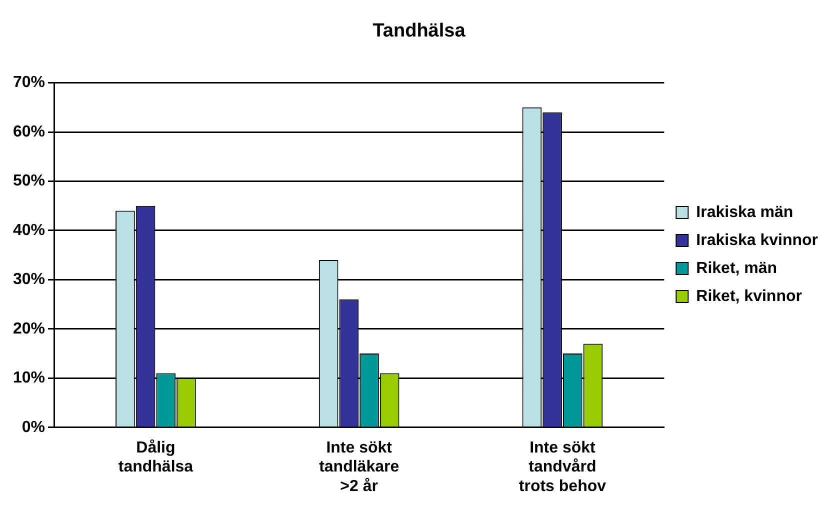 Image resolution: width=838 pixels, height=509 pixels. What do you see at coordinates (29, 230) in the screenshot?
I see `y-tick-label: 40%` at bounding box center [29, 230].